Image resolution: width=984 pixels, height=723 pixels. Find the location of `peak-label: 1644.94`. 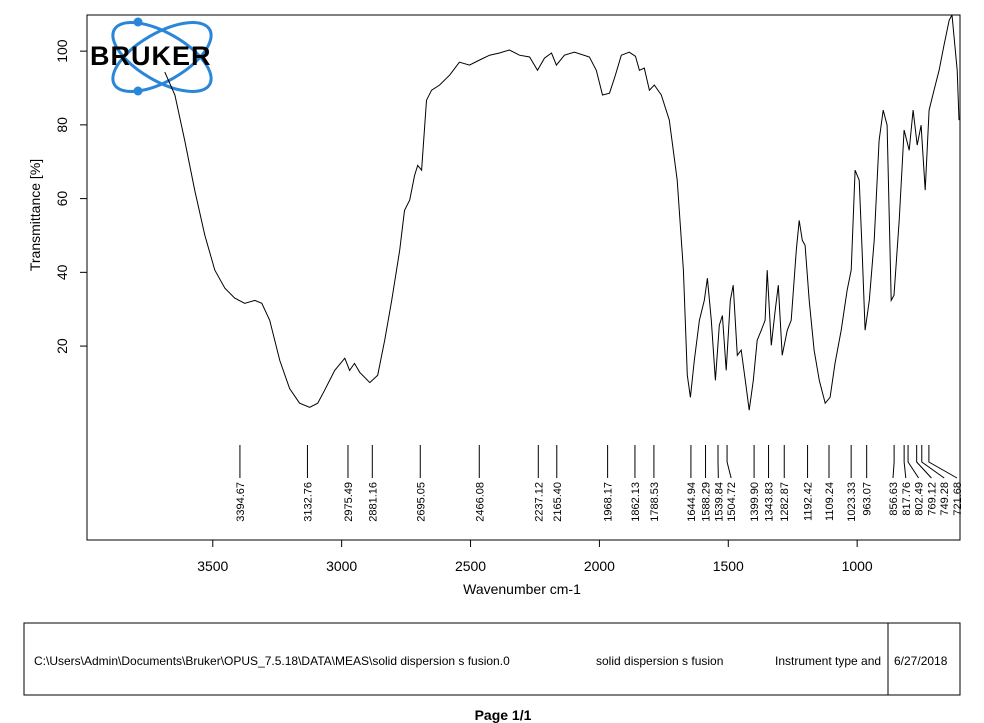

peak-label: 1644.94 is located at coordinates (692, 502).